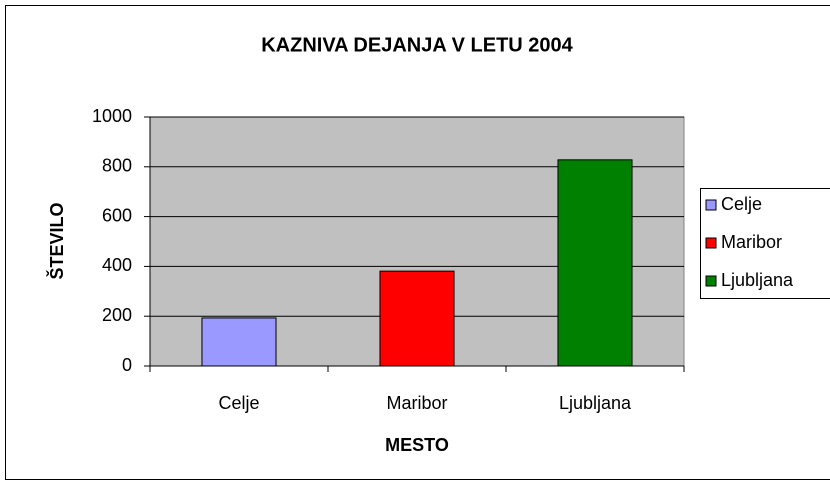  What do you see at coordinates (741, 204) in the screenshot?
I see `legend-label: Celje` at bounding box center [741, 204].